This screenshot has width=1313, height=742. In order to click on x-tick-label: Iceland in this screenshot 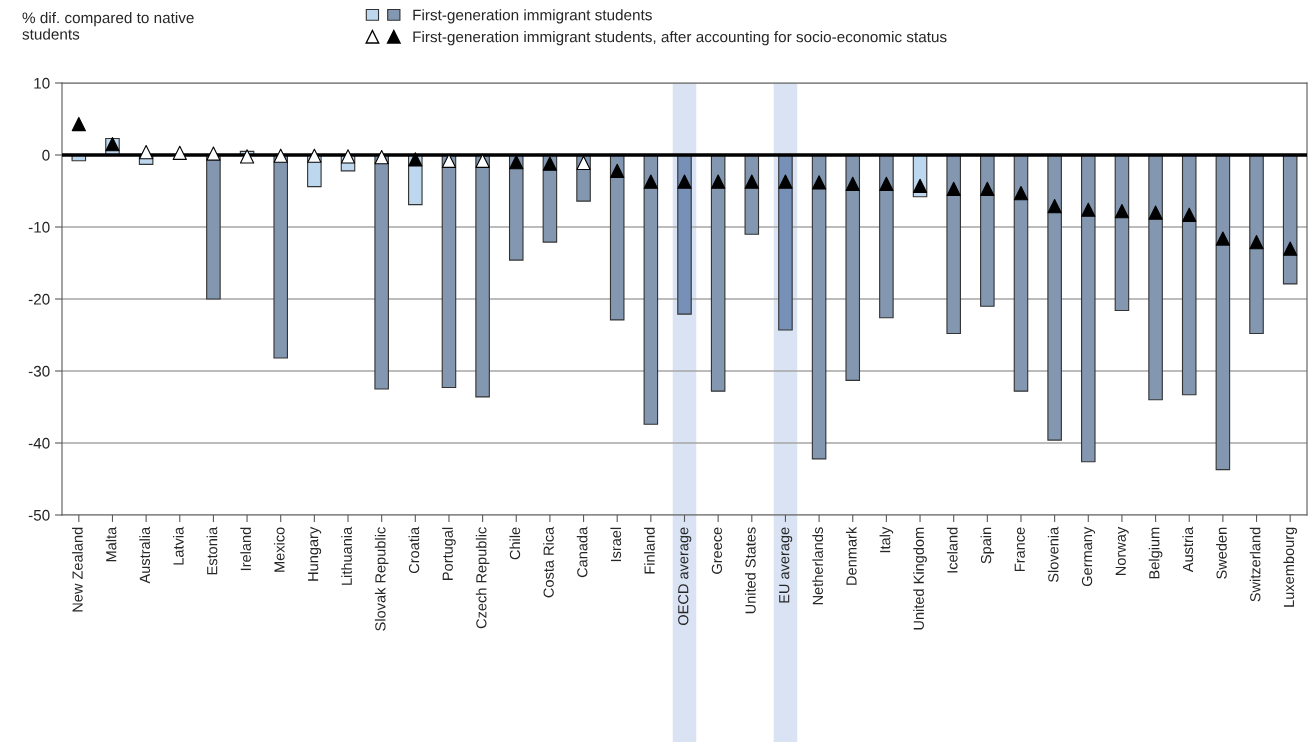, I will do `click(952, 550)`.